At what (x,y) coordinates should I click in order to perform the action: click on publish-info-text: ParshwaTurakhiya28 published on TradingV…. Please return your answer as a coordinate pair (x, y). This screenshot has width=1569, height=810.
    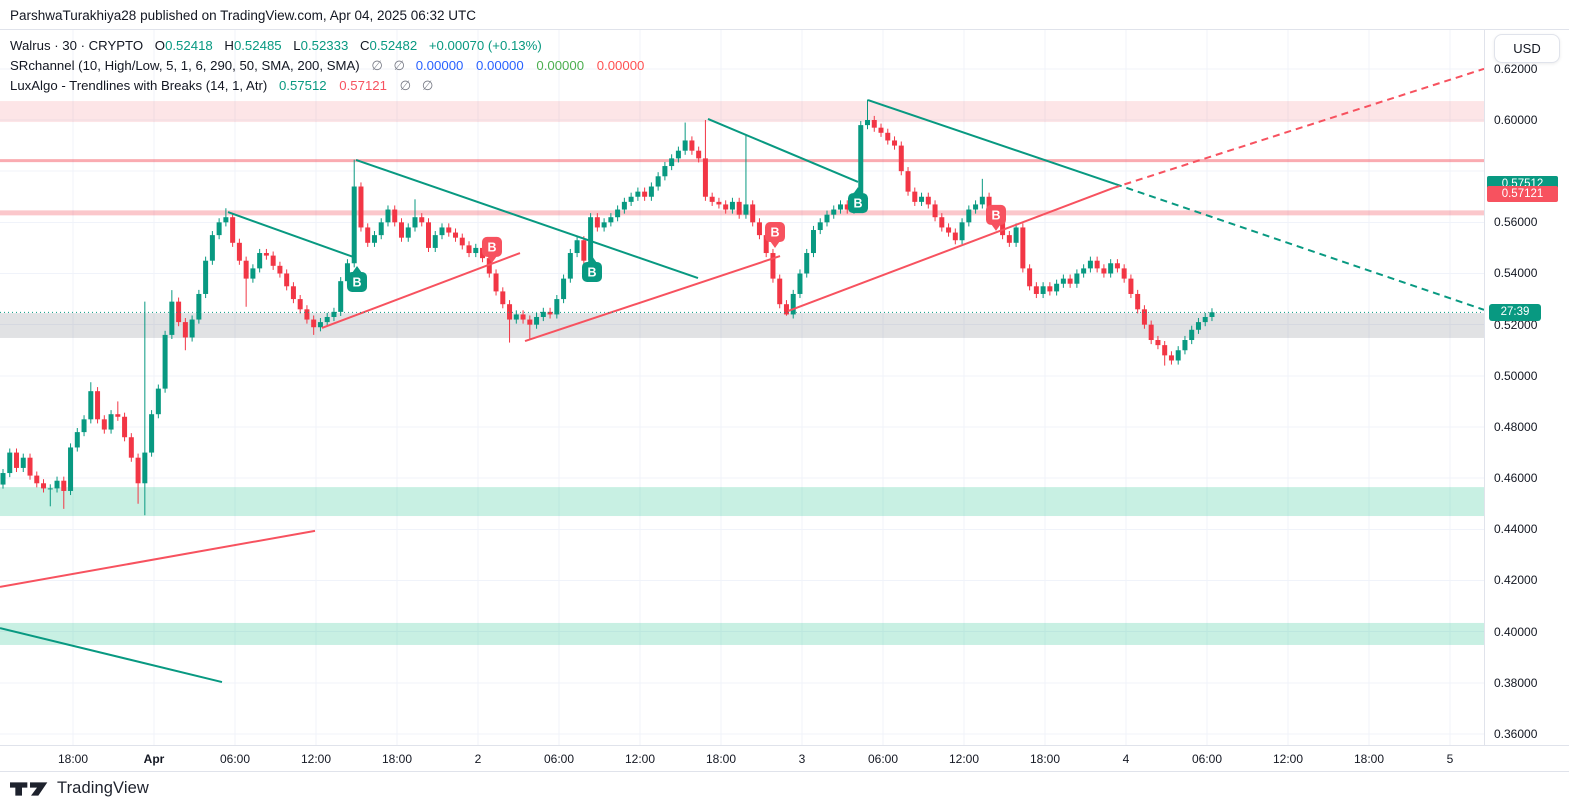
    Looking at the image, I should click on (243, 15).